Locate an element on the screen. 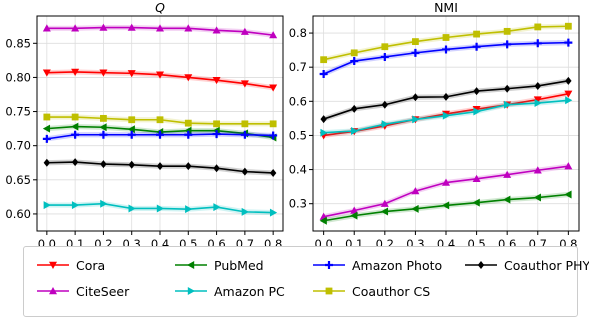 The width and height of the screenshot is (589, 326). series-cora is located at coordinates (160, 80).